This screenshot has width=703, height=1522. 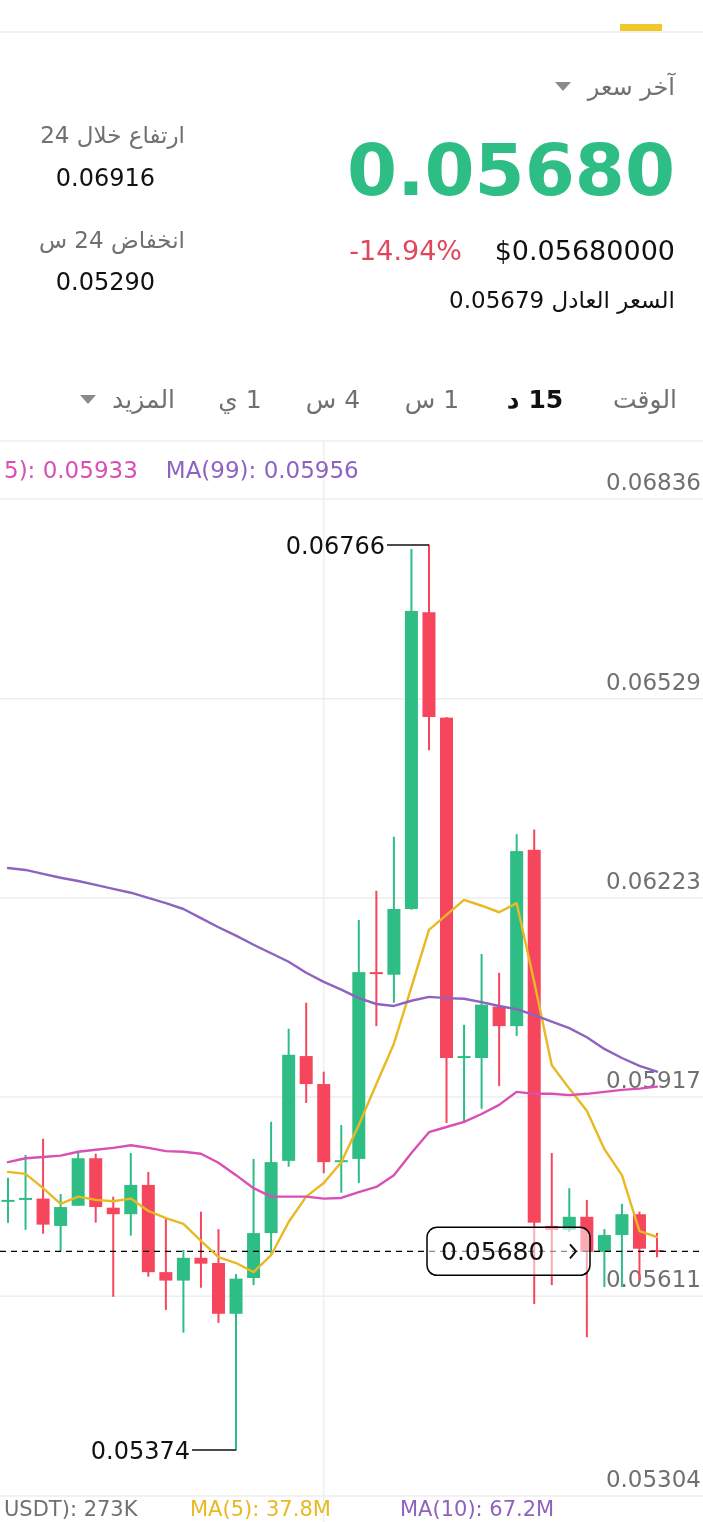 What do you see at coordinates (333, 399) in the screenshot?
I see `text: 4 س` at bounding box center [333, 399].